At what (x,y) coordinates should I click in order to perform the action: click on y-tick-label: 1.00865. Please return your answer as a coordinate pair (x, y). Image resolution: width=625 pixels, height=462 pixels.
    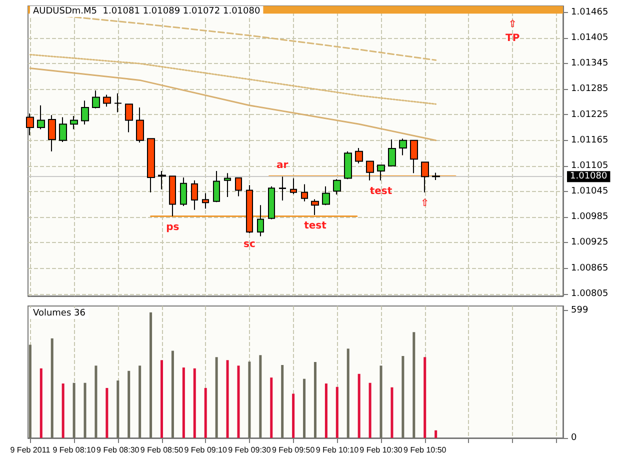
    Looking at the image, I should click on (589, 268).